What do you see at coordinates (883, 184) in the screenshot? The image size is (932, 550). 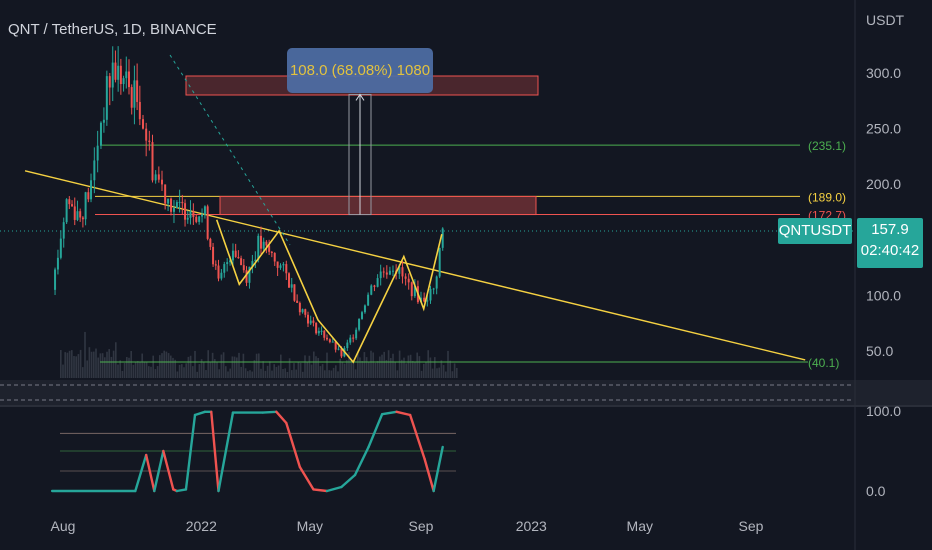 I see `price-tick-label: 200.0` at bounding box center [883, 184].